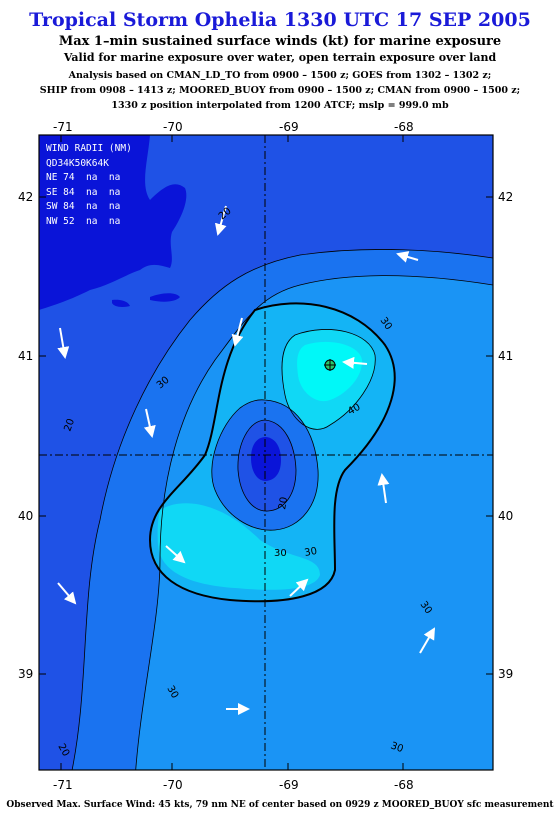  What do you see at coordinates (25, 197) in the screenshot?
I see `lat-label-left: 42` at bounding box center [25, 197].